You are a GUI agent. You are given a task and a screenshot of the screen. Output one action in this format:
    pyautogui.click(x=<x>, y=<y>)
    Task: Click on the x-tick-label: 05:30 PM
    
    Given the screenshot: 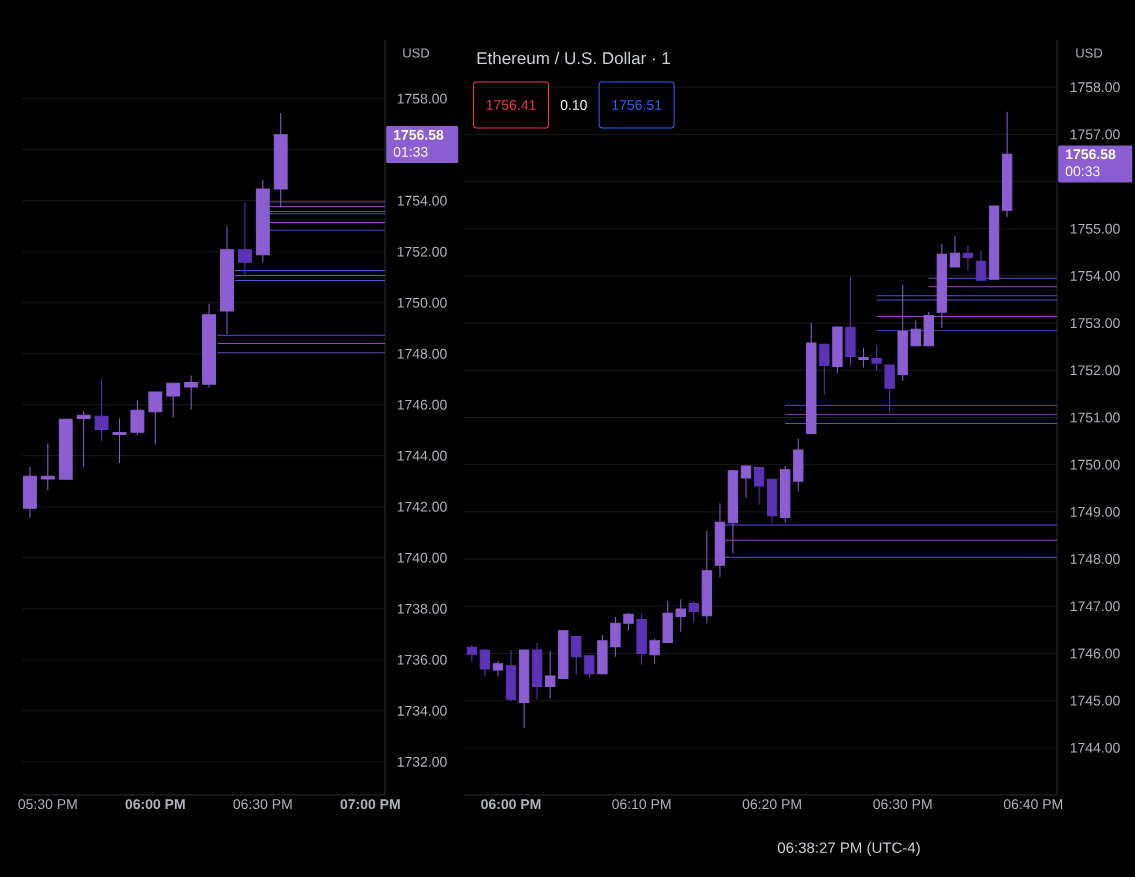 What is the action you would take?
    pyautogui.click(x=47, y=804)
    